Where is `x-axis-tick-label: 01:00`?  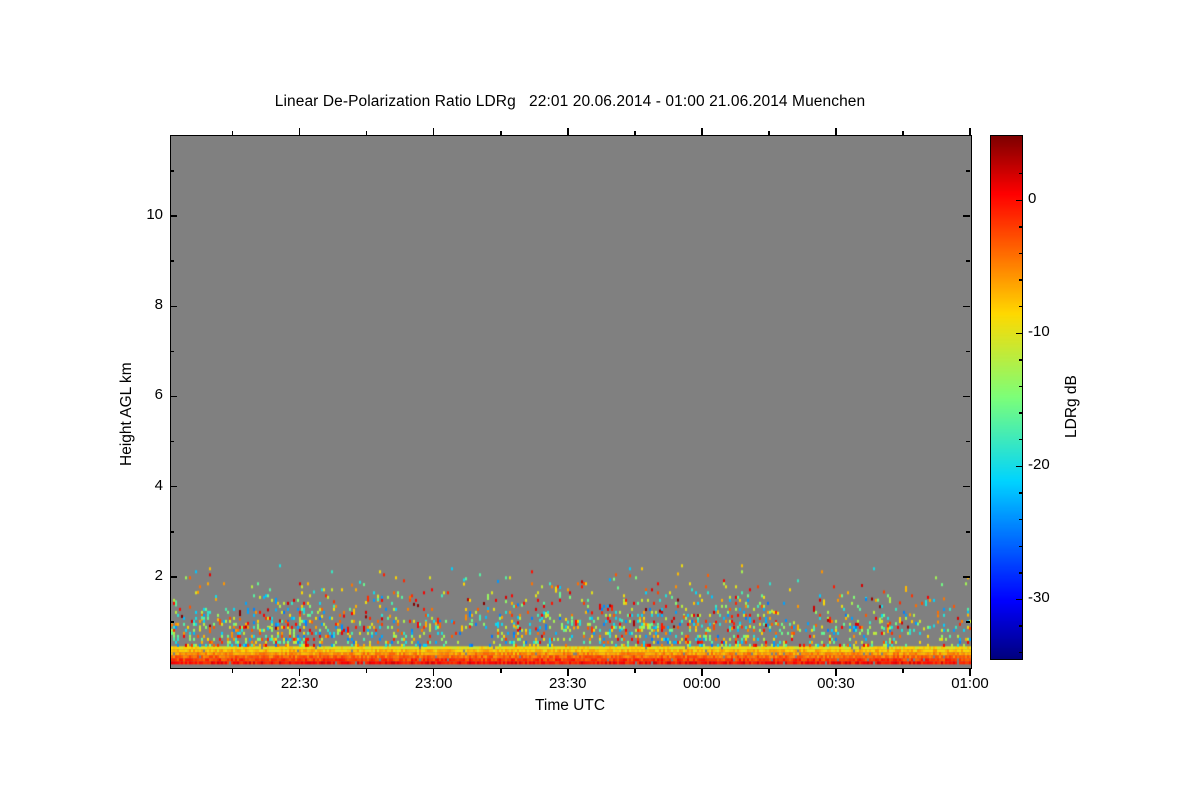
x-axis-tick-label: 01:00 is located at coordinates (970, 683).